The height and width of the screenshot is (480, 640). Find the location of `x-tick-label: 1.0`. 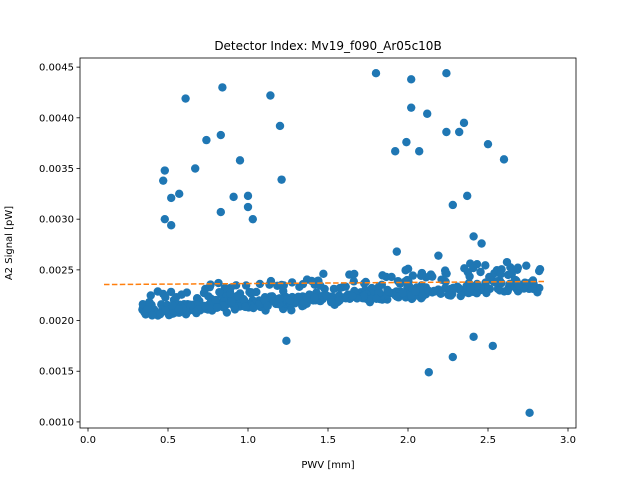

x-tick-label: 1.0 is located at coordinates (248, 440).